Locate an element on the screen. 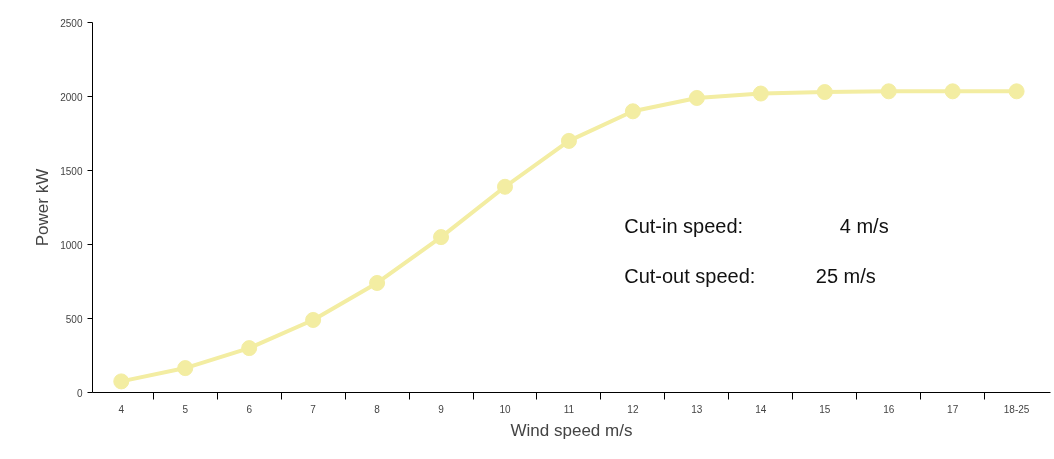 This screenshot has width=1054, height=459. annotation: 4 m/s is located at coordinates (864, 226).